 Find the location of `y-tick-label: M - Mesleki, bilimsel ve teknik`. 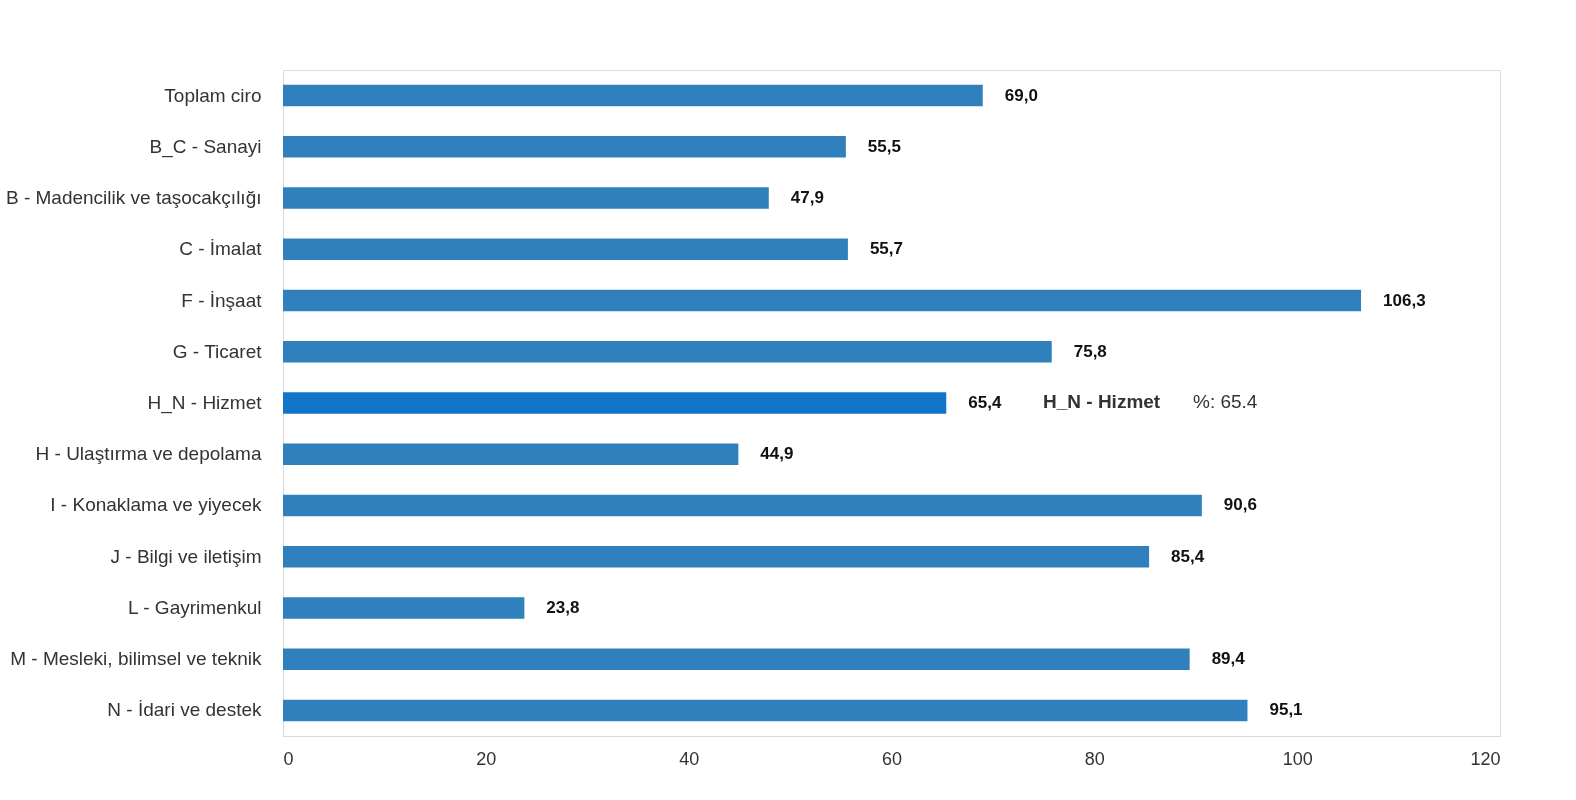

y-tick-label: M - Mesleki, bilimsel ve teknik is located at coordinates (136, 659).